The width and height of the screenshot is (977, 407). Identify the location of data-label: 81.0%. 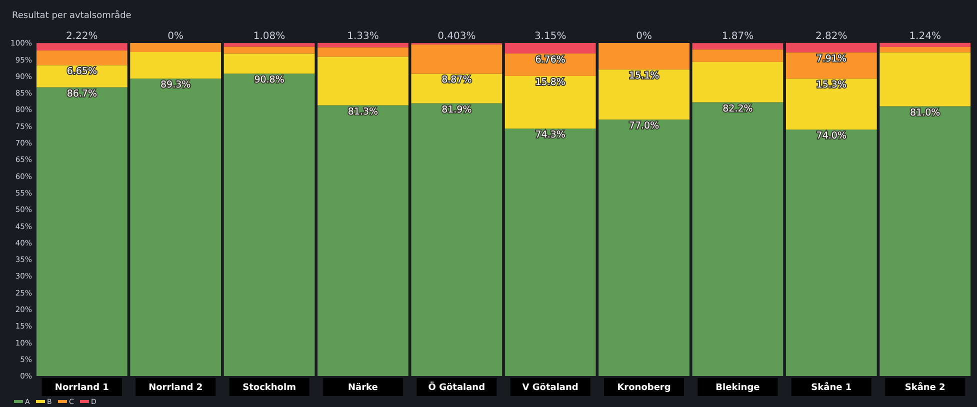
(925, 112).